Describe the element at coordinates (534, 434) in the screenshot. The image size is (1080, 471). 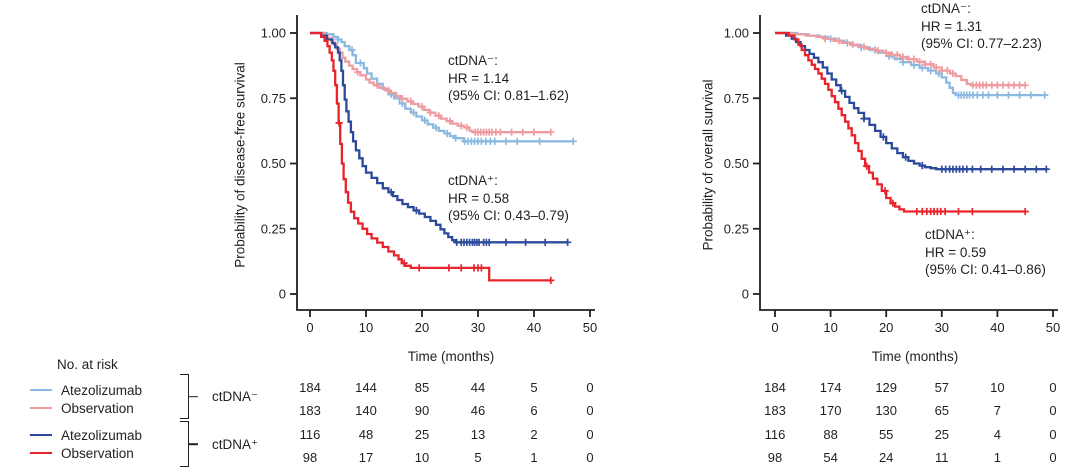
I see `risk-count: 2` at that location.